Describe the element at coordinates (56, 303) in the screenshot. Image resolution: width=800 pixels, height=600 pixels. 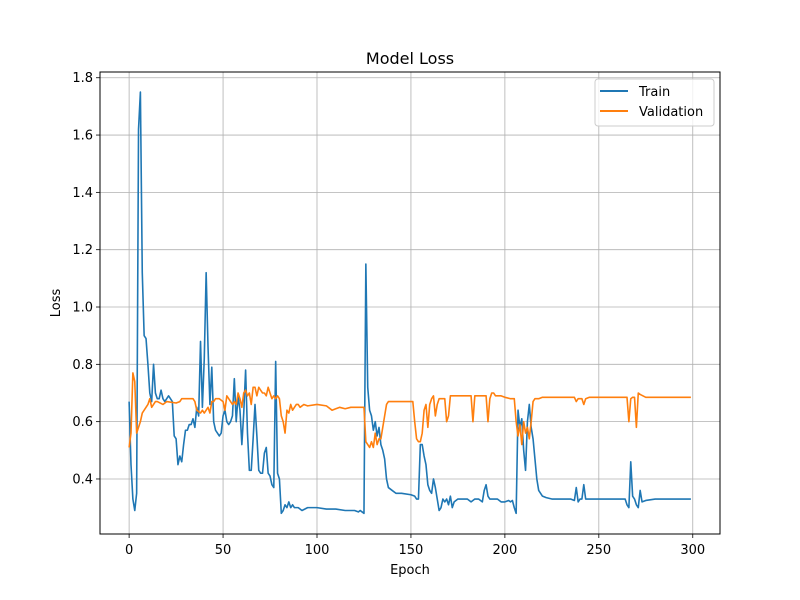
I see `y-axis-label: Loss` at that location.